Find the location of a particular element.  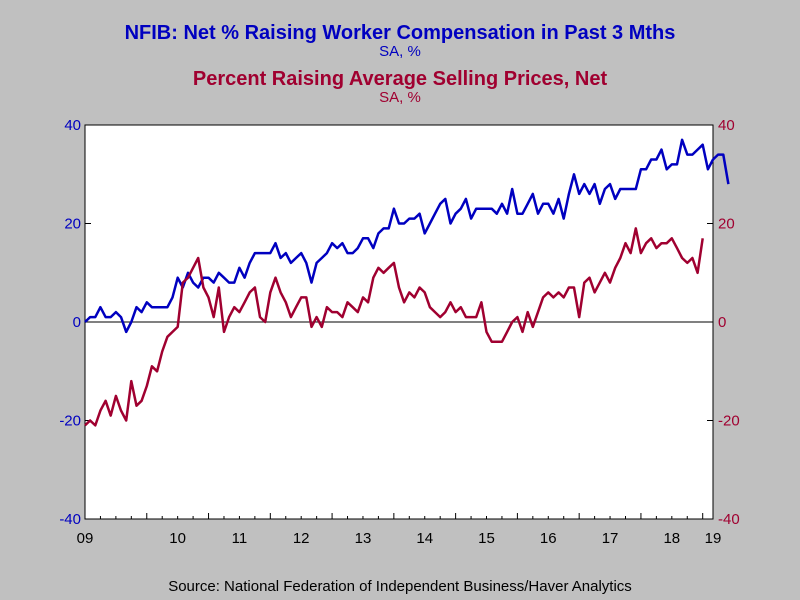

x-tick-label: 09 is located at coordinates (85, 538).